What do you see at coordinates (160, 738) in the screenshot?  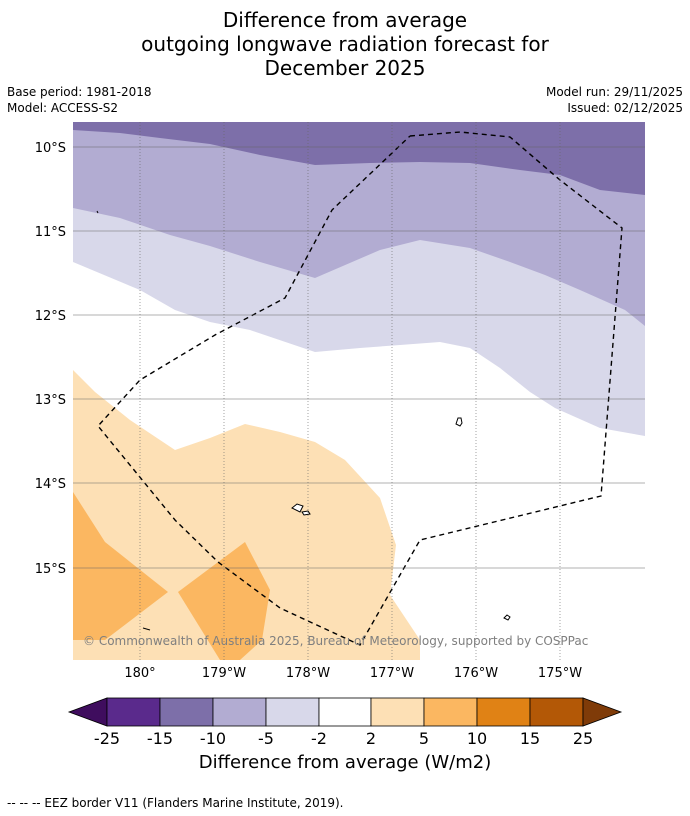 I see `colorbar-label: -15` at bounding box center [160, 738].